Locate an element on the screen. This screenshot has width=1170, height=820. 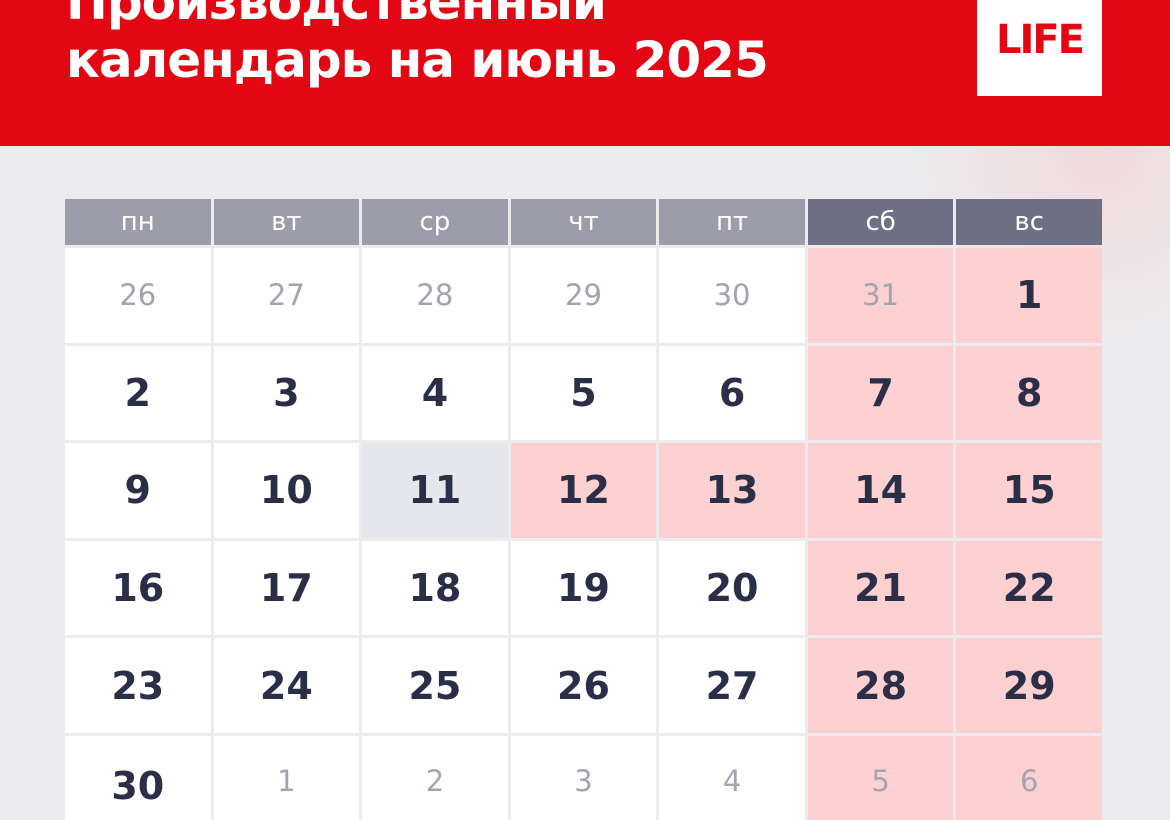
weekday-header: вс is located at coordinates (1029, 222).